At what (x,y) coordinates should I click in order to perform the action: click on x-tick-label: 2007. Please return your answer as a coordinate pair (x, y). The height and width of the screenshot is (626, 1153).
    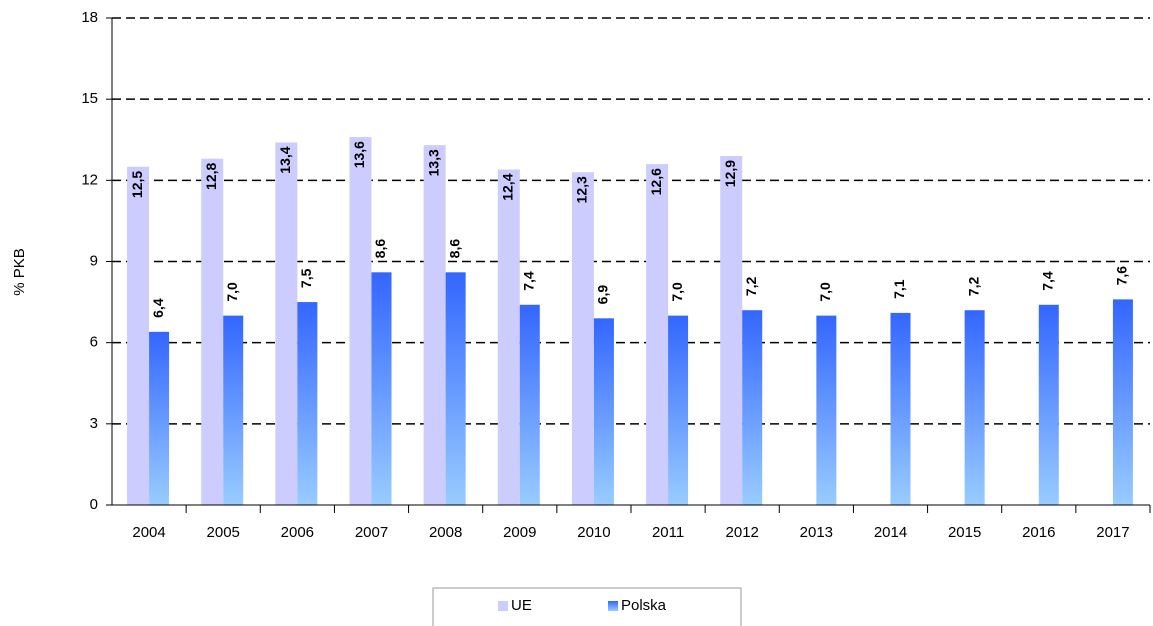
    Looking at the image, I should click on (371, 532).